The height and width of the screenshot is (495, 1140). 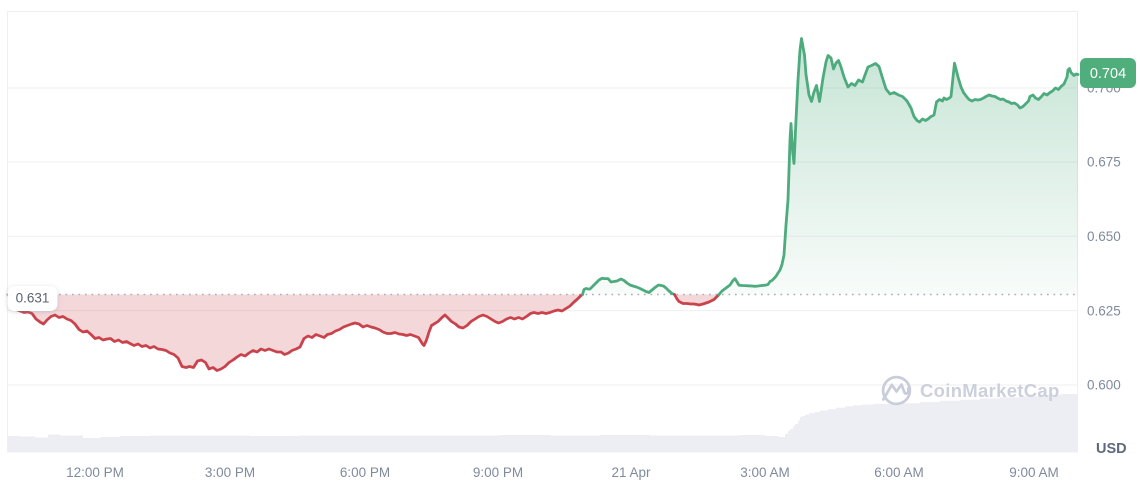 What do you see at coordinates (990, 390) in the screenshot?
I see `svg-text: CoinMarketCap` at bounding box center [990, 390].